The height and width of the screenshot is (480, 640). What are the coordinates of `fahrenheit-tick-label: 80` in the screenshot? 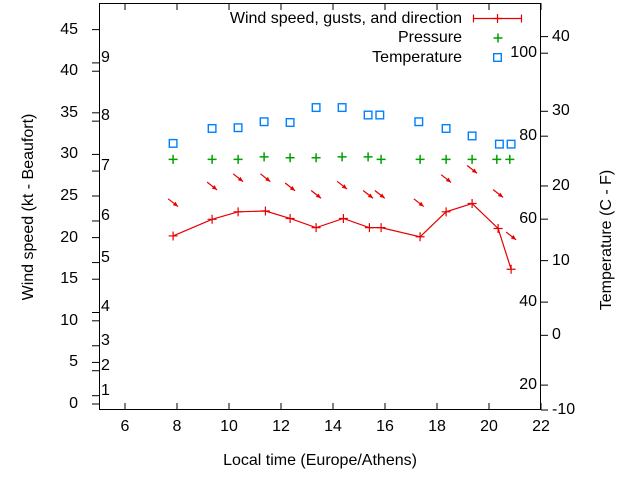 It's located at (528, 136).